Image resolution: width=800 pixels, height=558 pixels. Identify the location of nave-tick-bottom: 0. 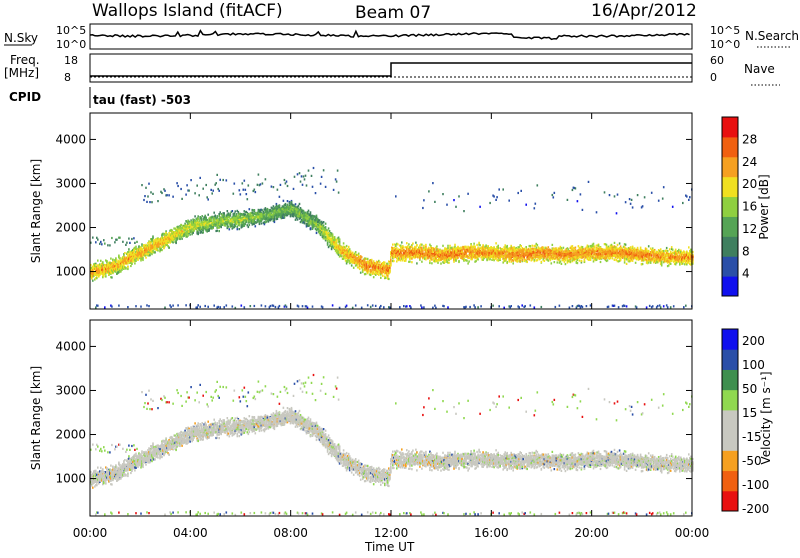
(713, 77).